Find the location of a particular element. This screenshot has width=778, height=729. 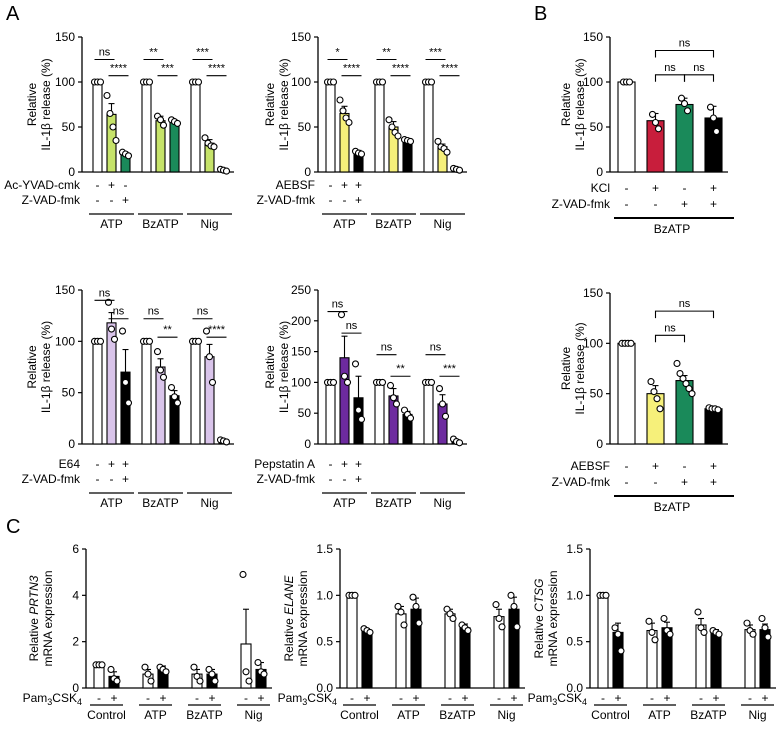

group-label: Nig is located at coordinates (209, 503).